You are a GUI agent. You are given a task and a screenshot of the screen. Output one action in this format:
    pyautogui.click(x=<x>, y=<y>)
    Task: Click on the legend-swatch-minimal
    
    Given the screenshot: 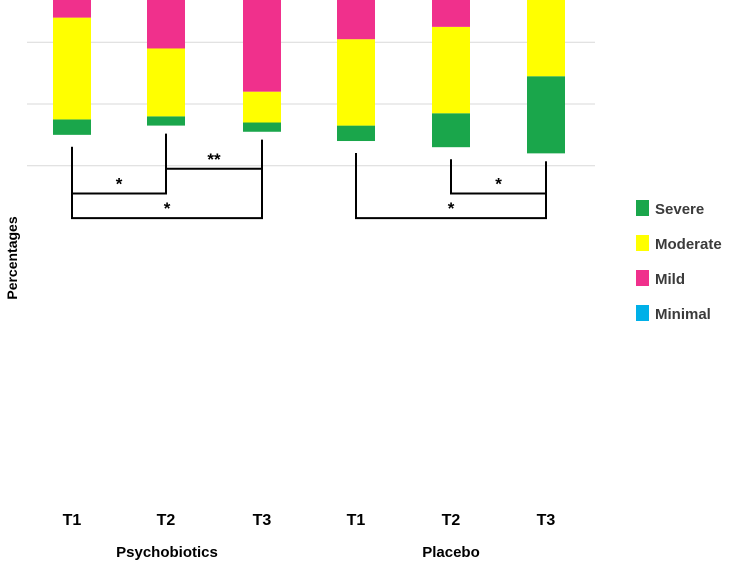 What is the action you would take?
    pyautogui.click(x=642, y=313)
    